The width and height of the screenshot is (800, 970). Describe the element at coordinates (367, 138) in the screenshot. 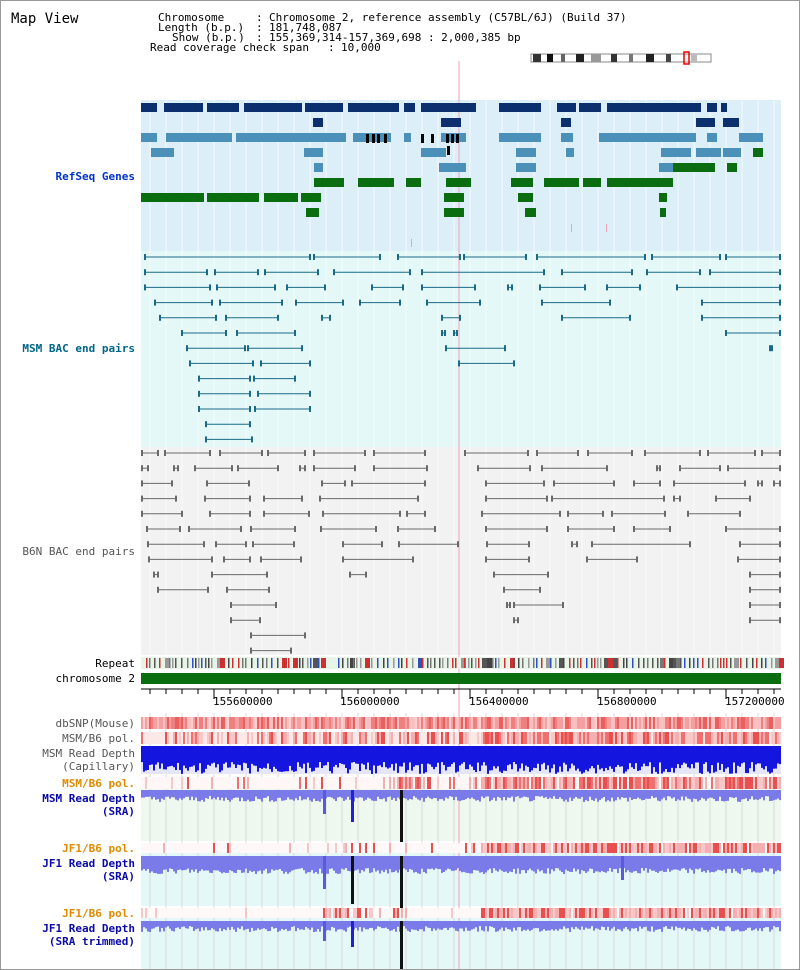

I see `gene-exon` at that location.